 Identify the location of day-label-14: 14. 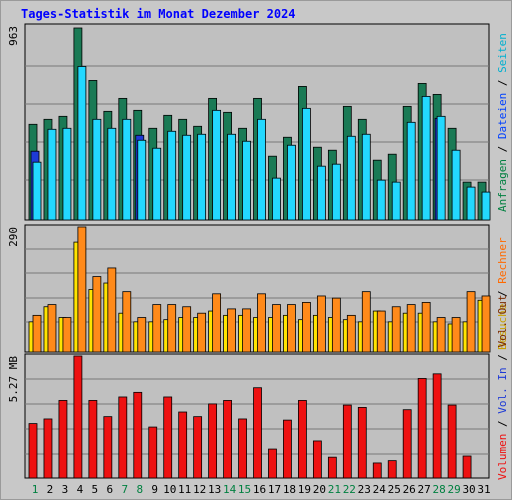
(230, 489).